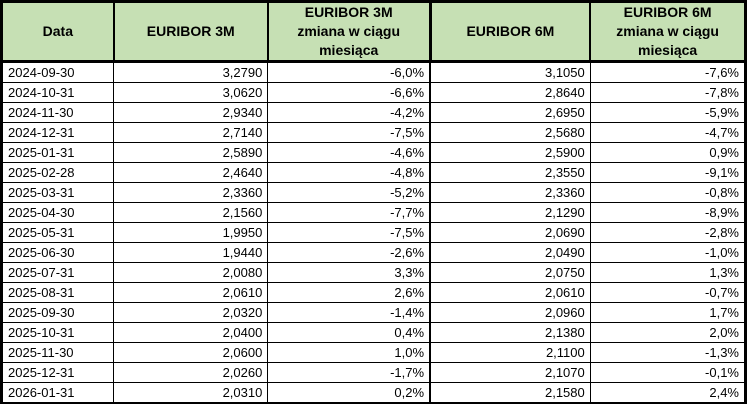  I want to click on euribor-3m-change-cell: -4,2%, so click(349, 112).